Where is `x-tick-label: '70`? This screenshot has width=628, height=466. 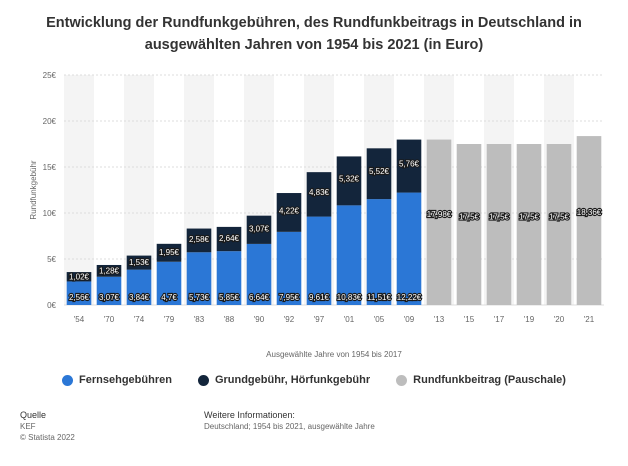 x-tick-label: '70 is located at coordinates (109, 319).